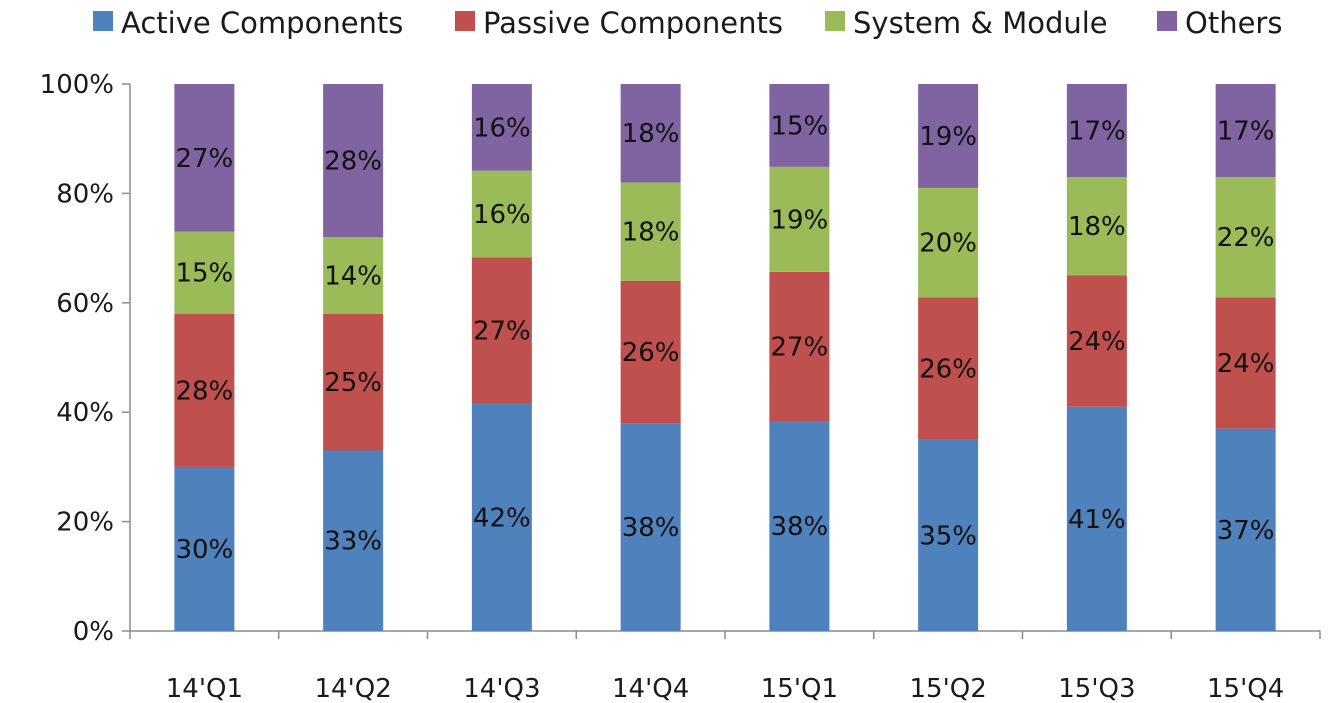  I want to click on x-axis: 14'Q1 14'Q2 14'Q3 14'Q4 15'Q1 15'Q2 15'Q3 15'Q4, so click(725, 666).